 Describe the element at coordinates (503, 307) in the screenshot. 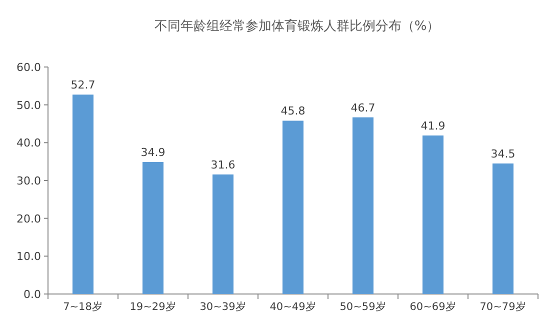

I see `x-tick-label: 70~79岁` at that location.